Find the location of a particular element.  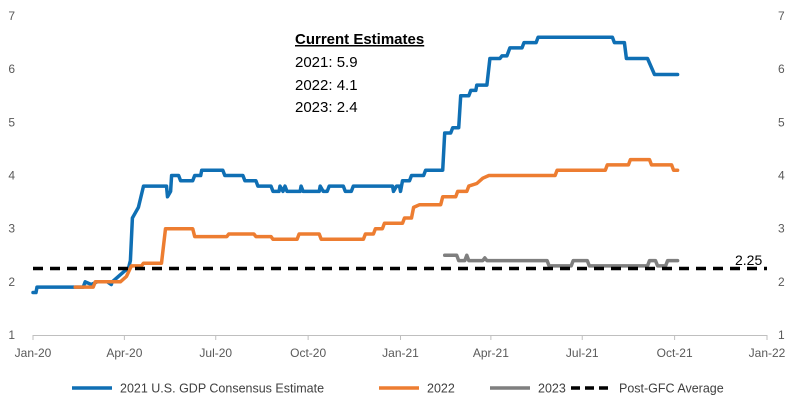

legend-label-4: Post-GFC Average is located at coordinates (671, 389).